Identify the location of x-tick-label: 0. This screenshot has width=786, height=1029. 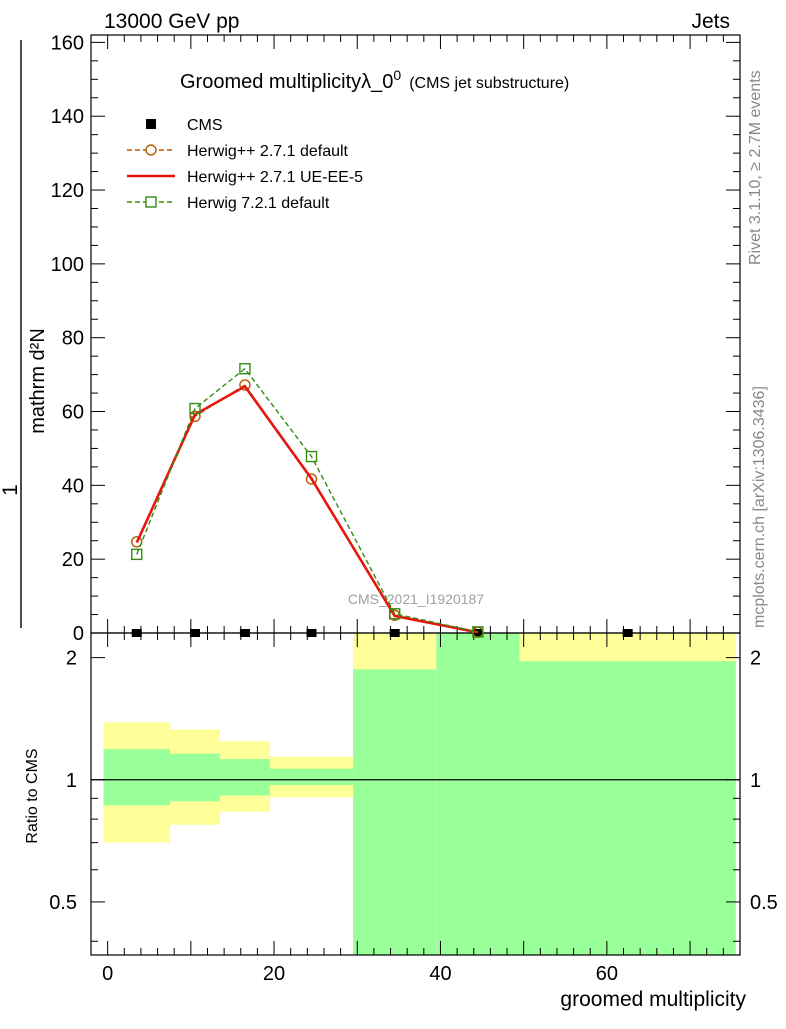
(107, 974).